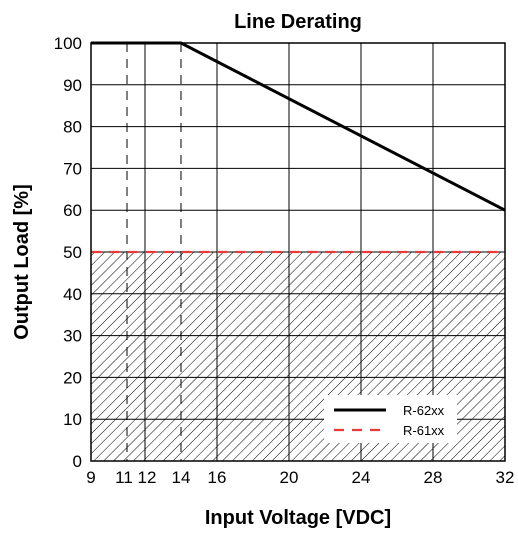  What do you see at coordinates (433, 477) in the screenshot?
I see `x-tick-label: 28` at bounding box center [433, 477].